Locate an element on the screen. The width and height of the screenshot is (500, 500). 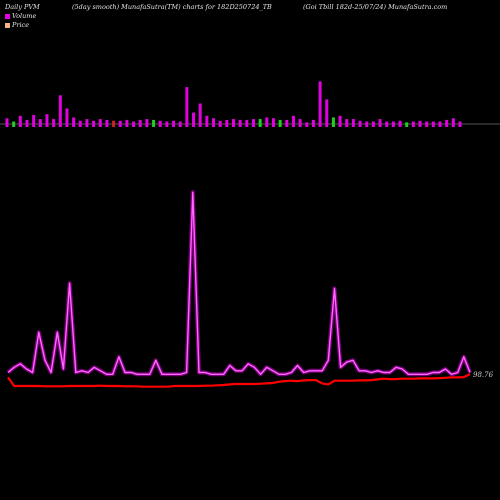
legend-price: Price is located at coordinates (17, 25).